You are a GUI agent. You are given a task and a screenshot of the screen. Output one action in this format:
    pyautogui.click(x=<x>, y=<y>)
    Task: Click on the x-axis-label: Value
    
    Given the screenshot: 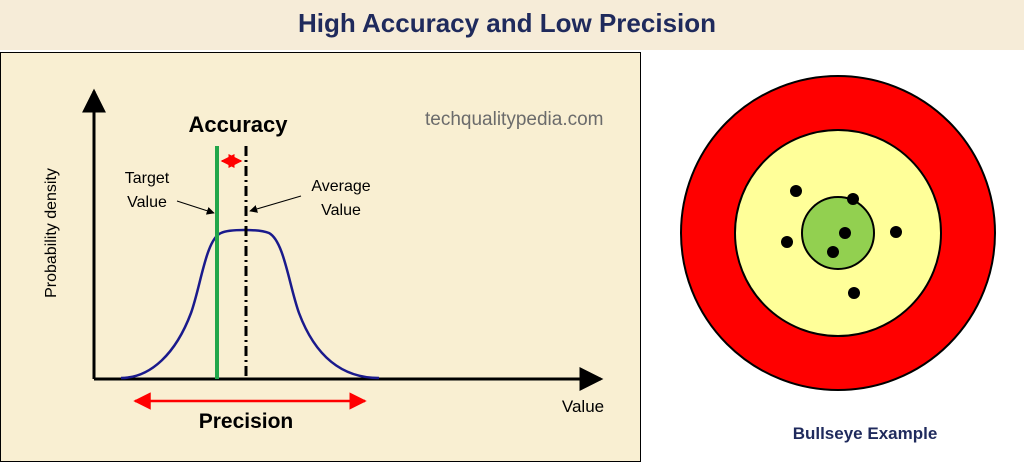 What is the action you would take?
    pyautogui.click(x=583, y=406)
    